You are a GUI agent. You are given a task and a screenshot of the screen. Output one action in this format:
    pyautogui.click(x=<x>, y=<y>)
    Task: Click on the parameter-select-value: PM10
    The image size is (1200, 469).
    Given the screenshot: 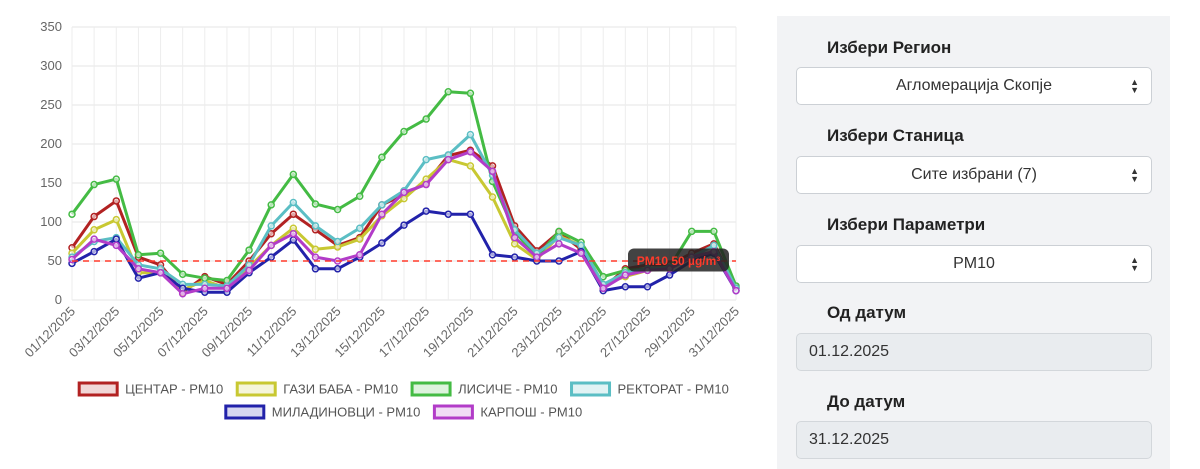 What is the action you would take?
    pyautogui.click(x=974, y=263)
    